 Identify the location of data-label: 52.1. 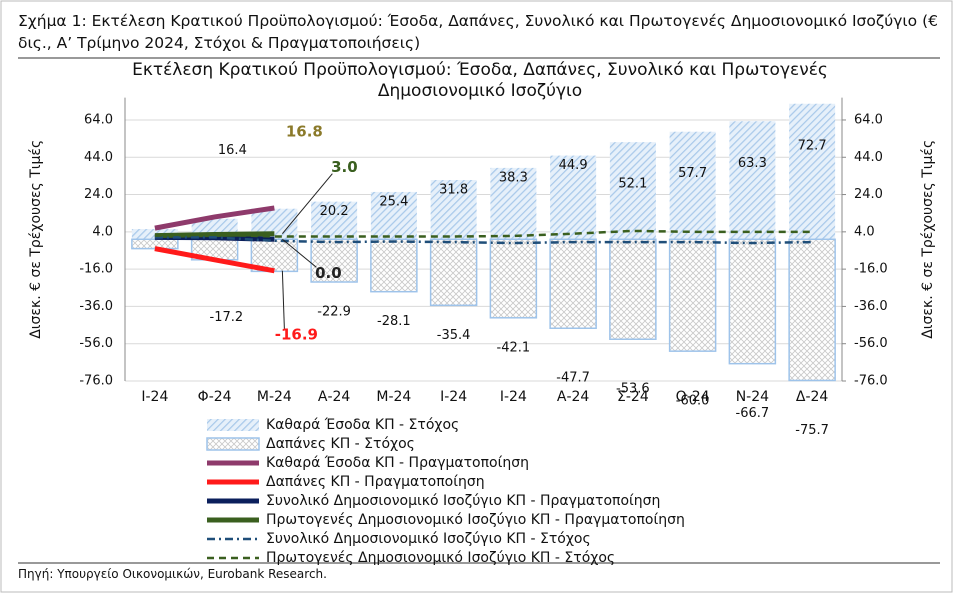
(632, 184).